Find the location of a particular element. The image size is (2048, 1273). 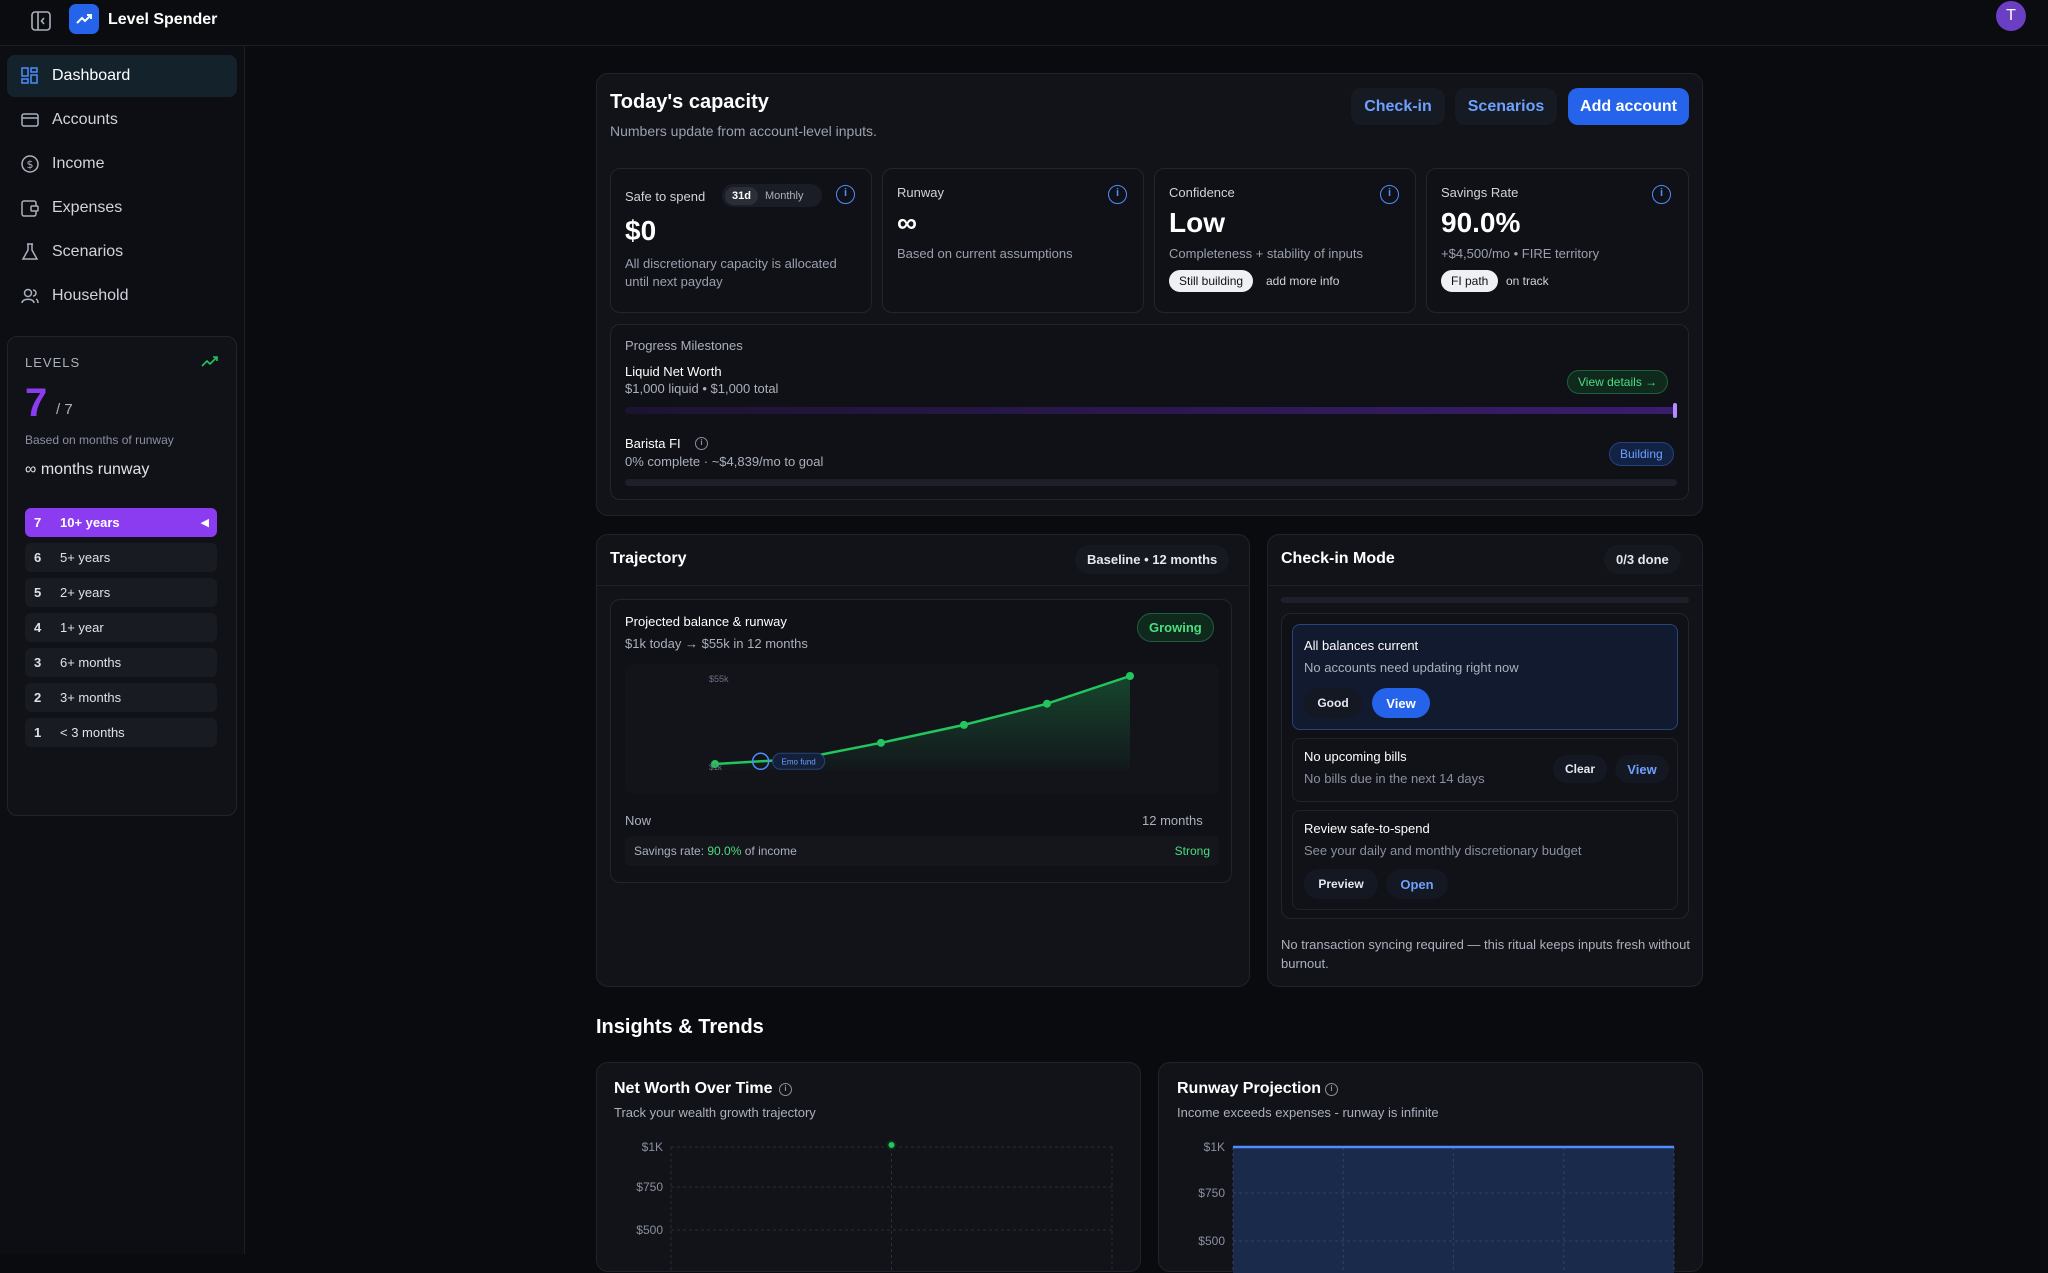

app-title: Level Spender is located at coordinates (163, 19).